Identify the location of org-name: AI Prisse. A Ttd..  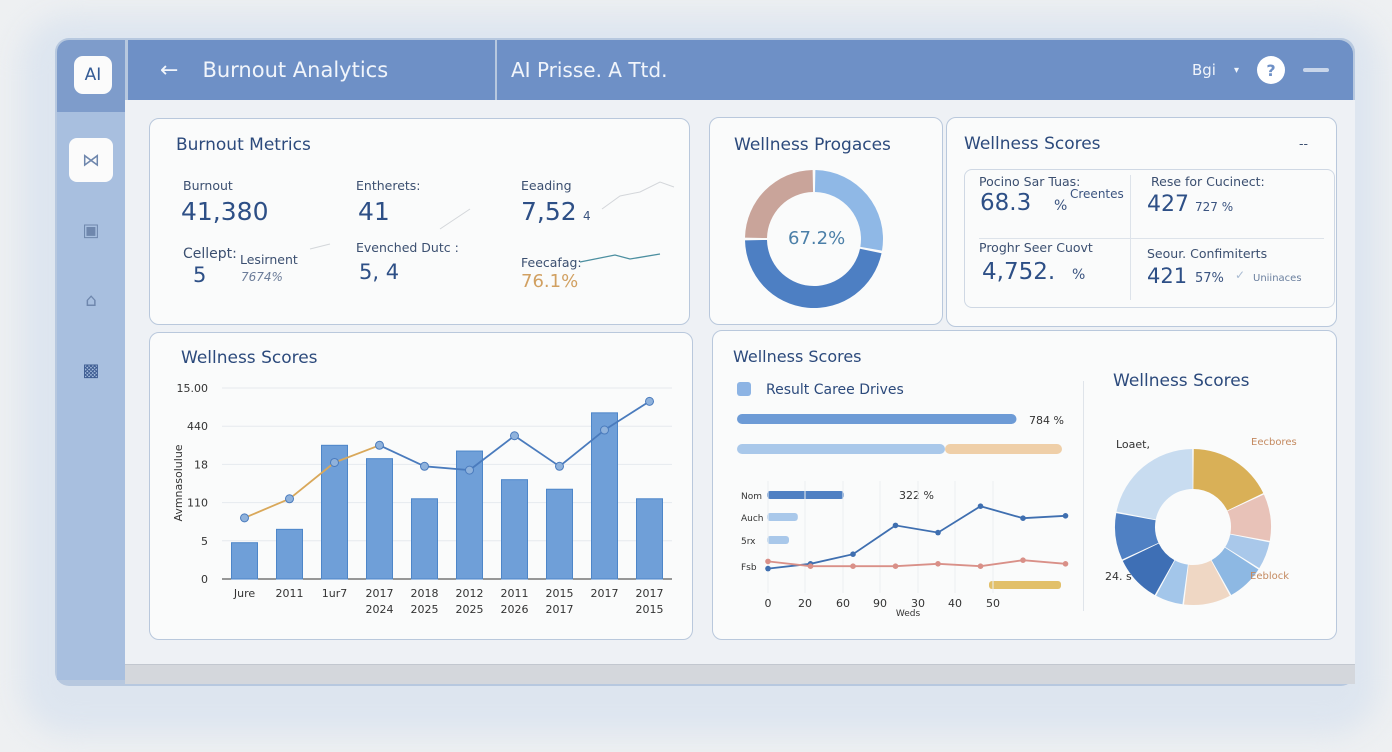
(589, 70).